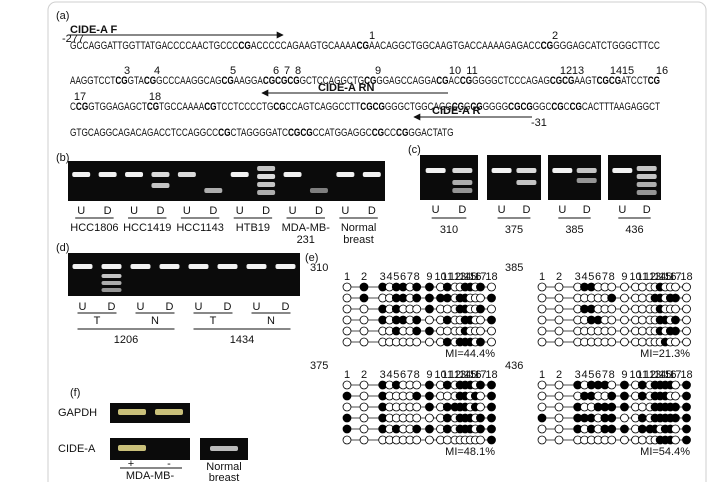  I want to click on sample-label: HCC1806, so click(94, 228).